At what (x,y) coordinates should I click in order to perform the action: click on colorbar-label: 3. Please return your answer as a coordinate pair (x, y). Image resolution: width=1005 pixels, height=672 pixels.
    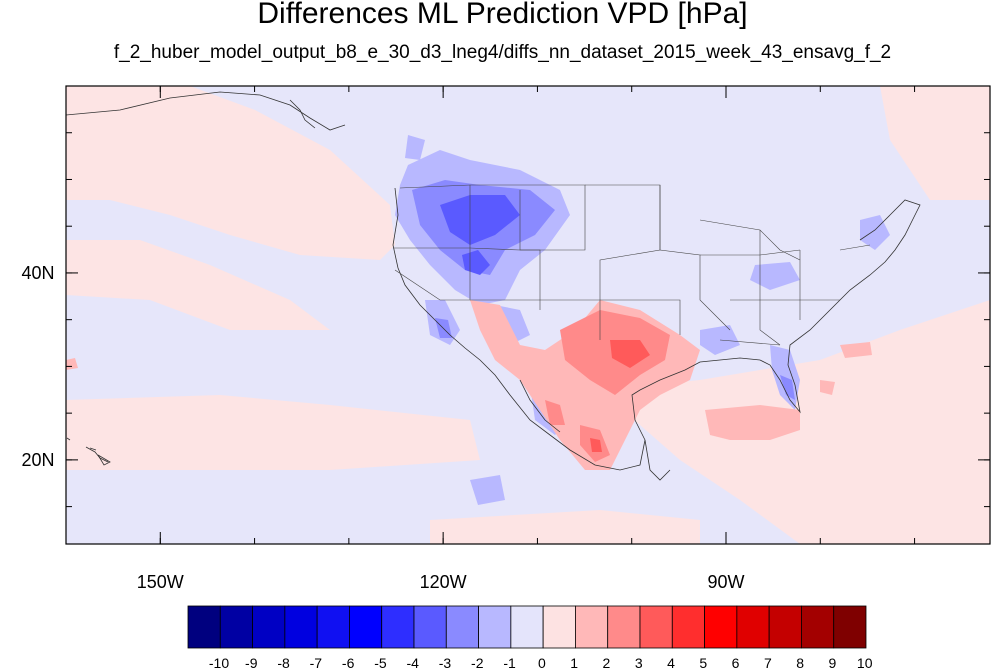
    Looking at the image, I should click on (639, 663).